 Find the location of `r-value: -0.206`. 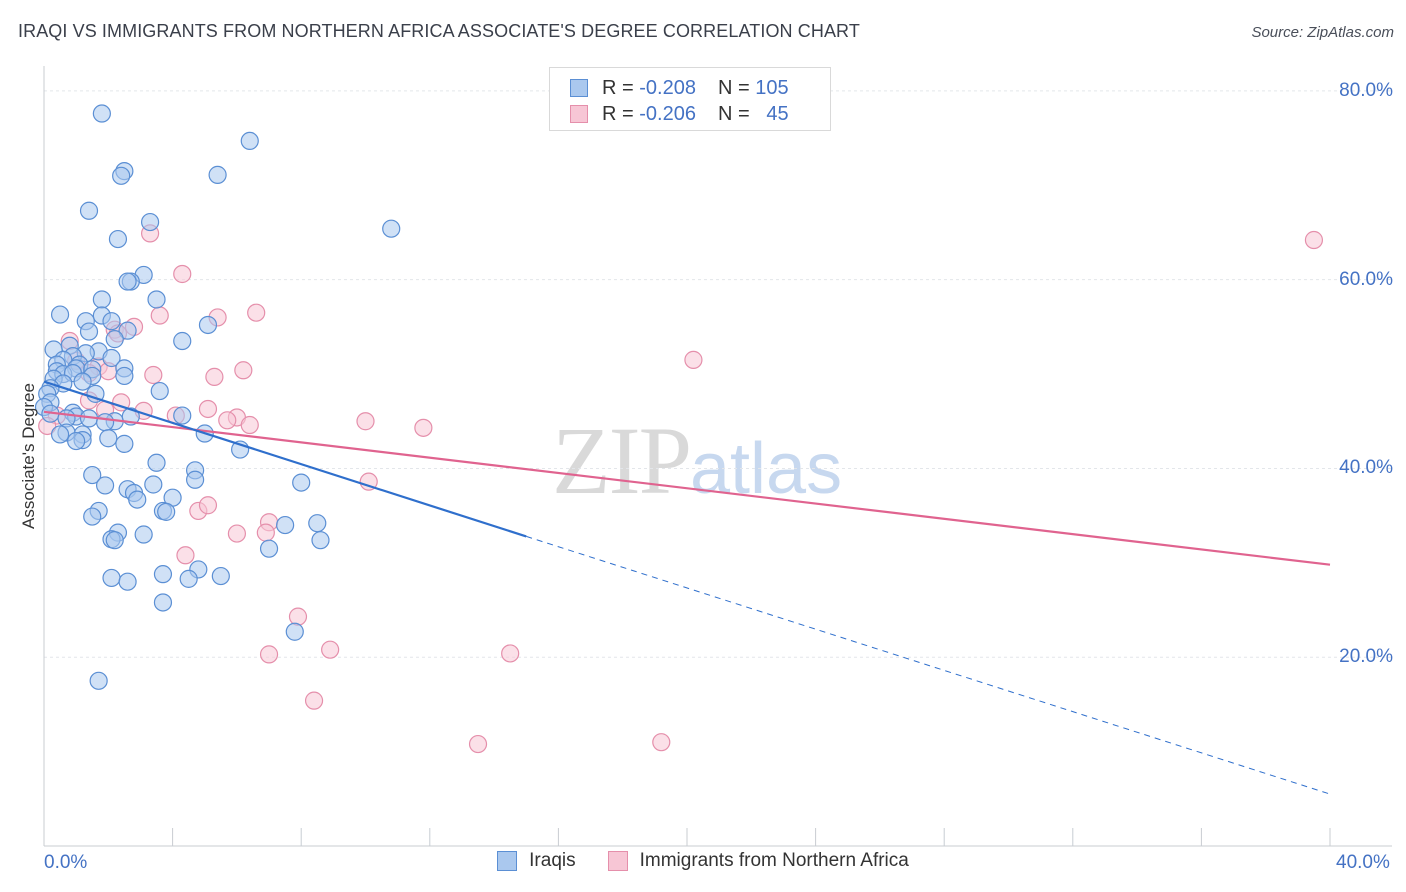

r-value: -0.206 is located at coordinates (667, 113).